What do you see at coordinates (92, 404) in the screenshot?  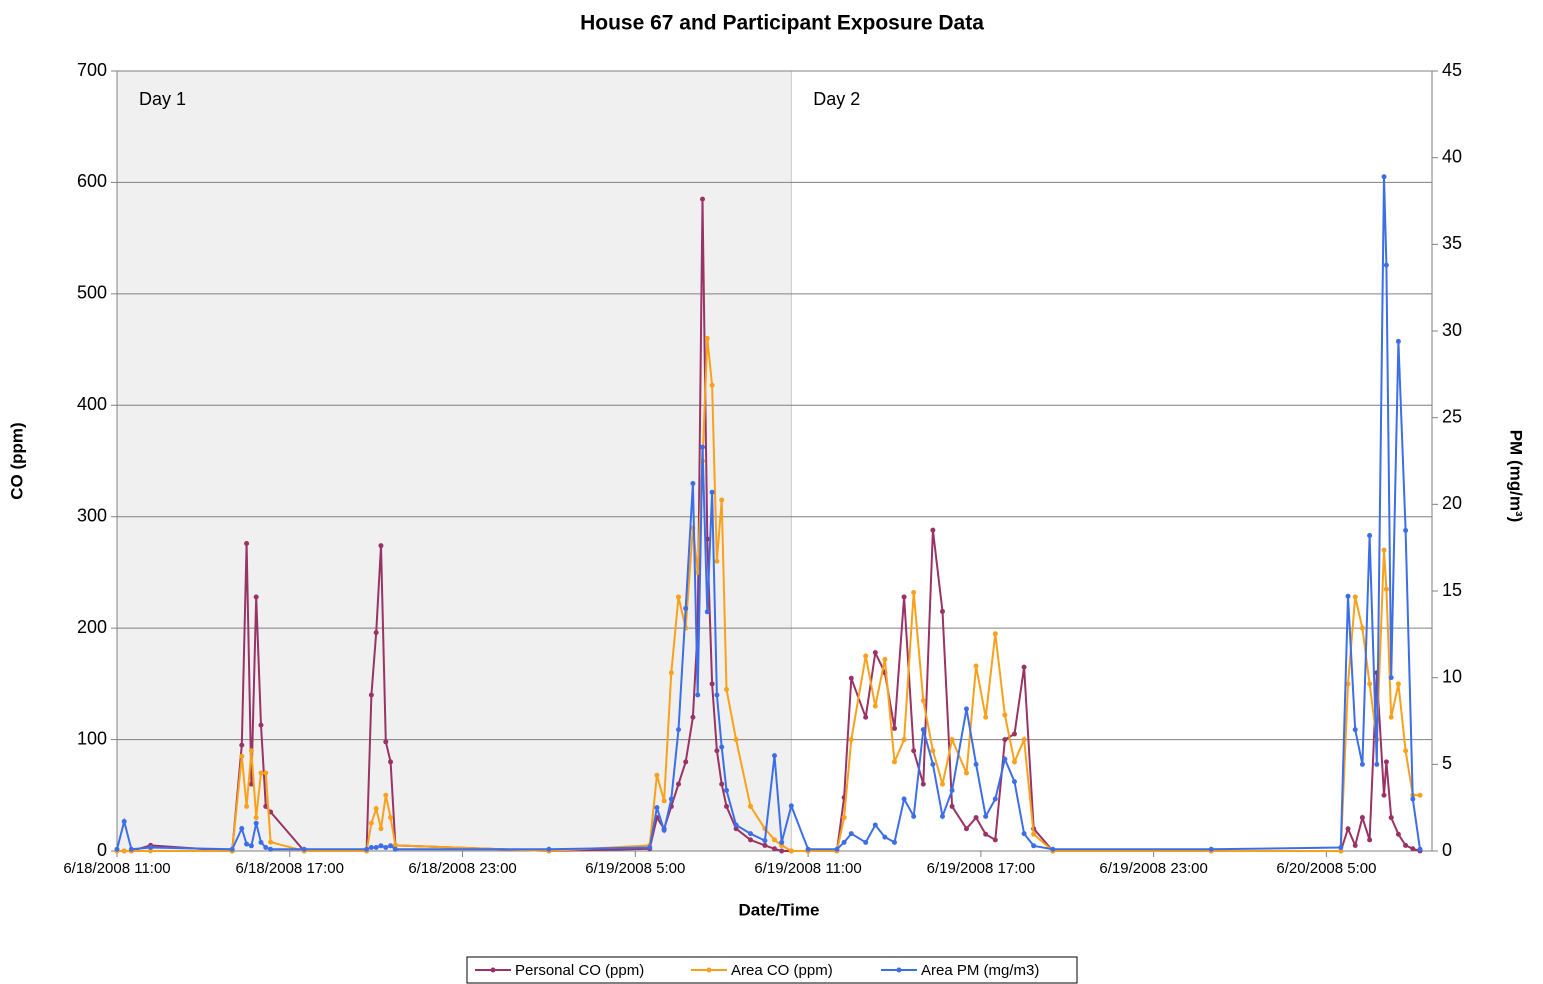 I see `y-tick-label: 400` at bounding box center [92, 404].